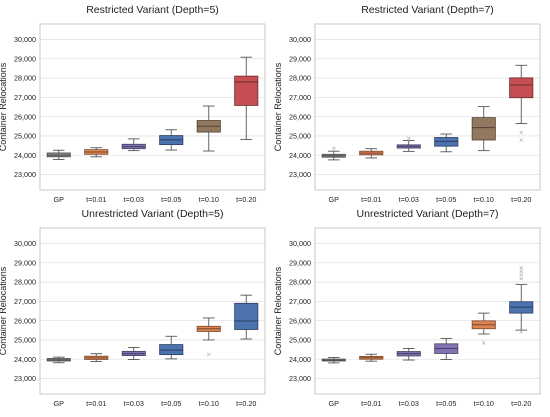  I want to click on panel-title: Restricted Variant (Depth=5), so click(152, 10).